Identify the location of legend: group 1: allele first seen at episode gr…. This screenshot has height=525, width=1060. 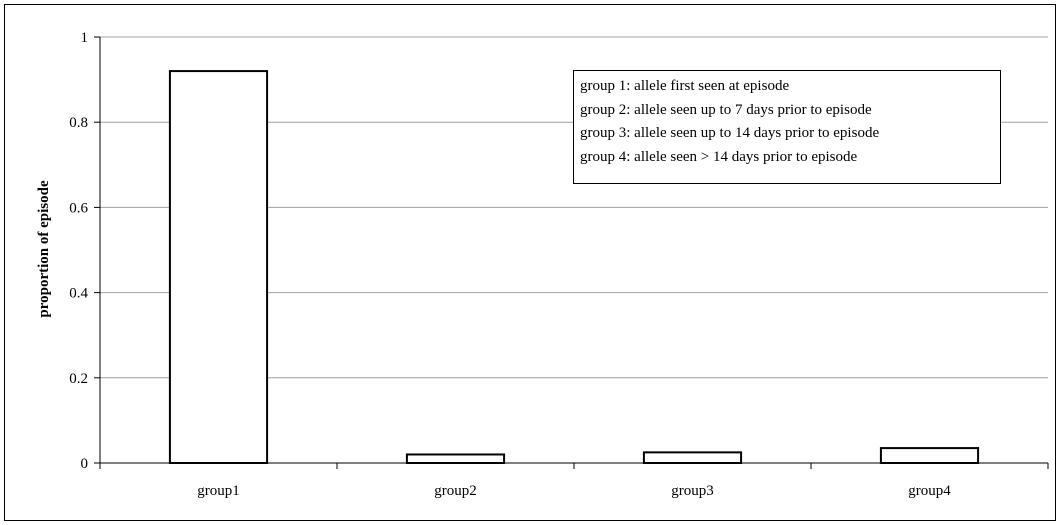
(787, 127).